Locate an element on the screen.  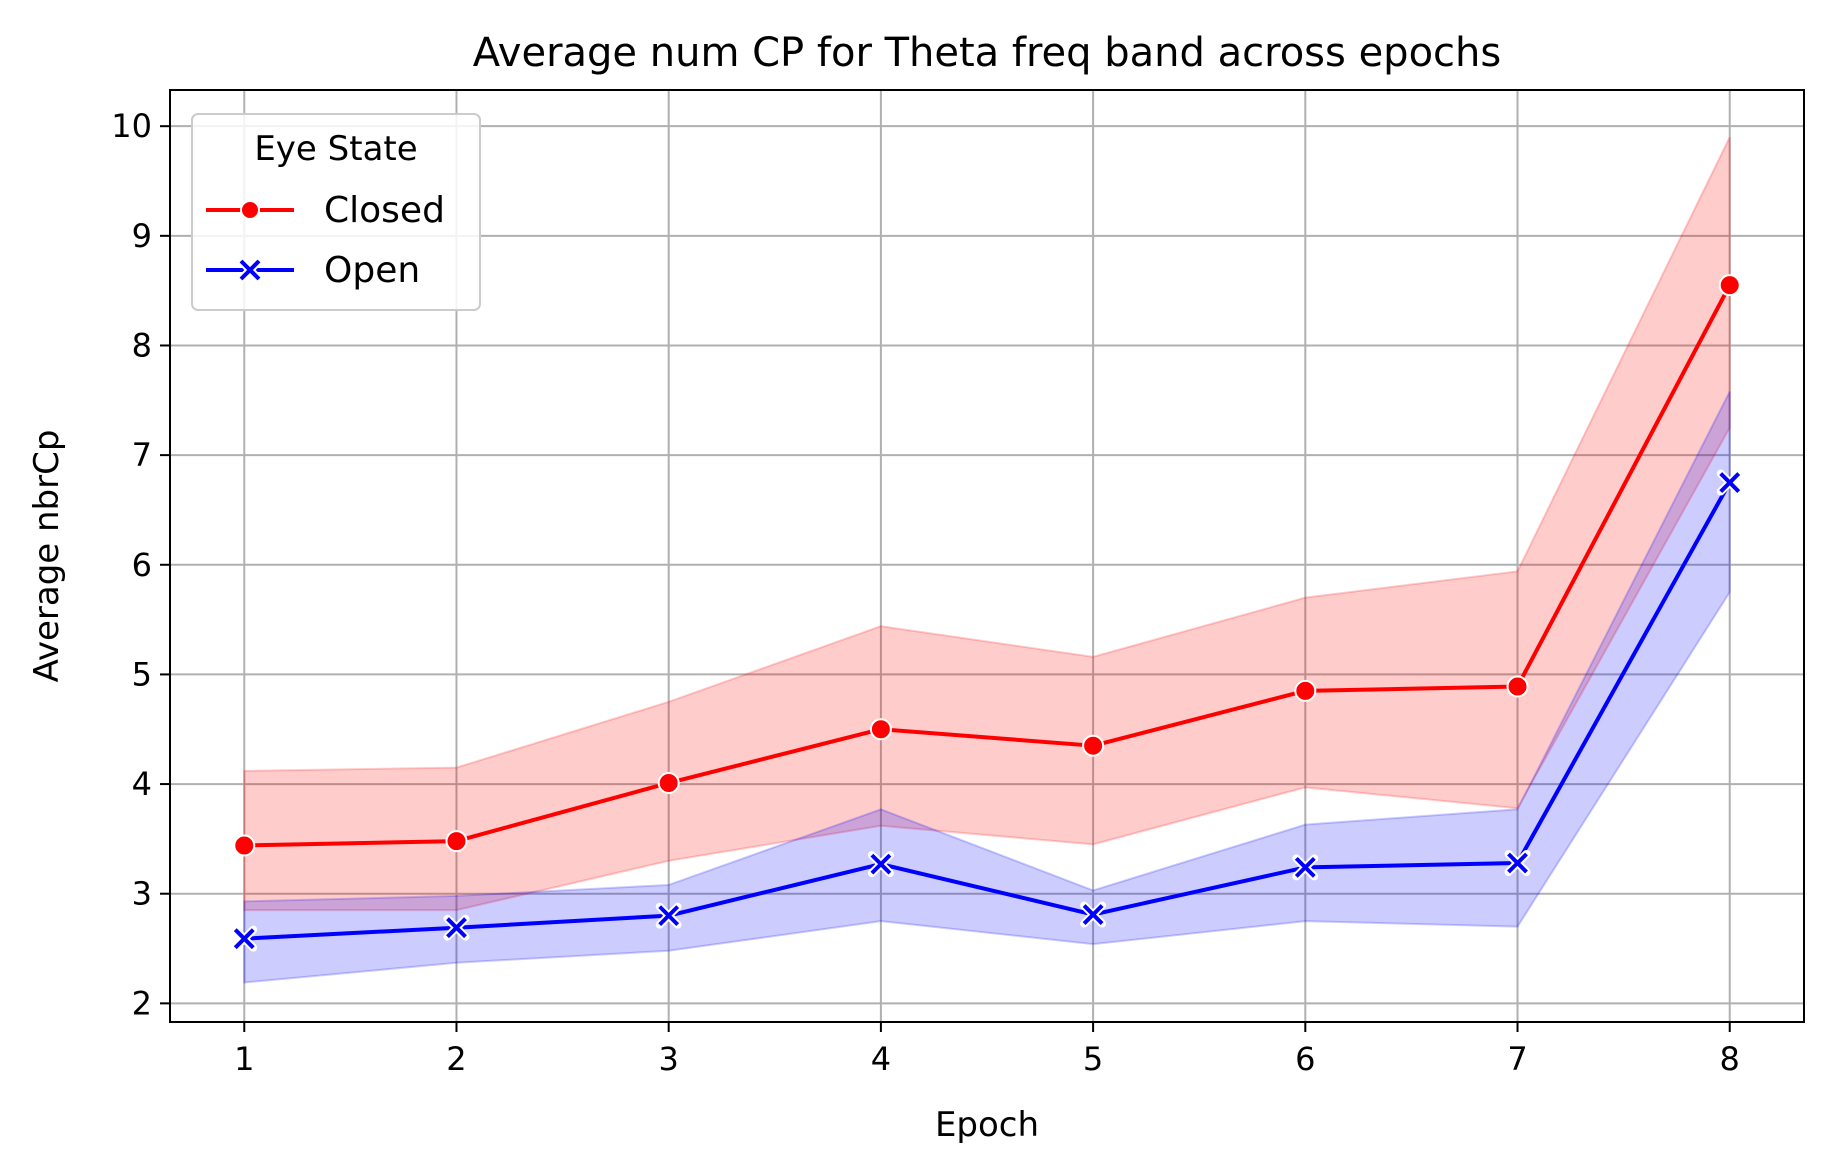
legend-box is located at coordinates (336, 212).